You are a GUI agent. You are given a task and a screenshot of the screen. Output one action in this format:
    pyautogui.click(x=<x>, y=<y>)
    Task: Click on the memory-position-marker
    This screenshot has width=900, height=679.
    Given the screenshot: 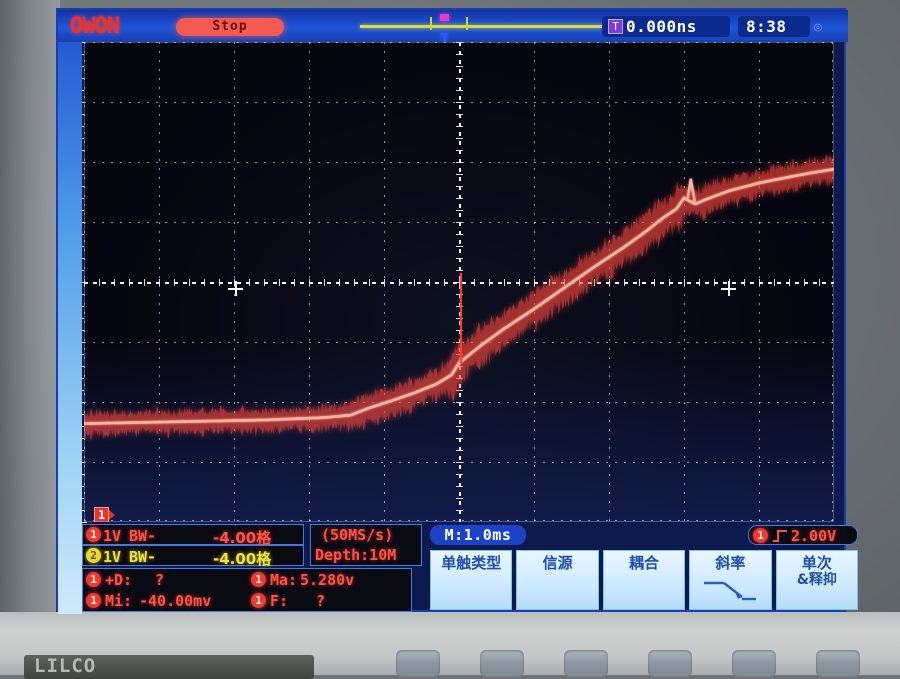 What is the action you would take?
    pyautogui.click(x=444, y=17)
    